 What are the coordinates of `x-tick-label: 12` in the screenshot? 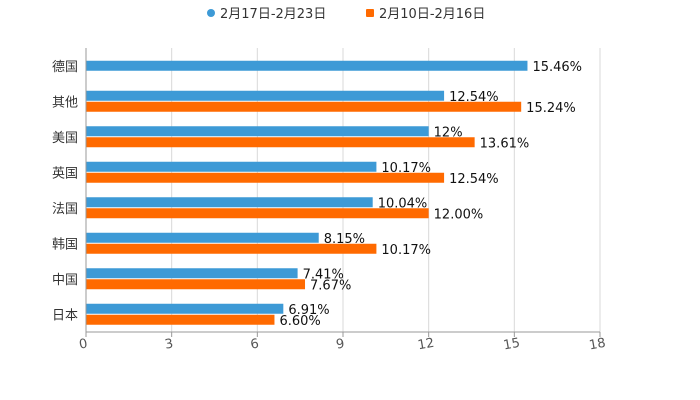 It's located at (426, 345).